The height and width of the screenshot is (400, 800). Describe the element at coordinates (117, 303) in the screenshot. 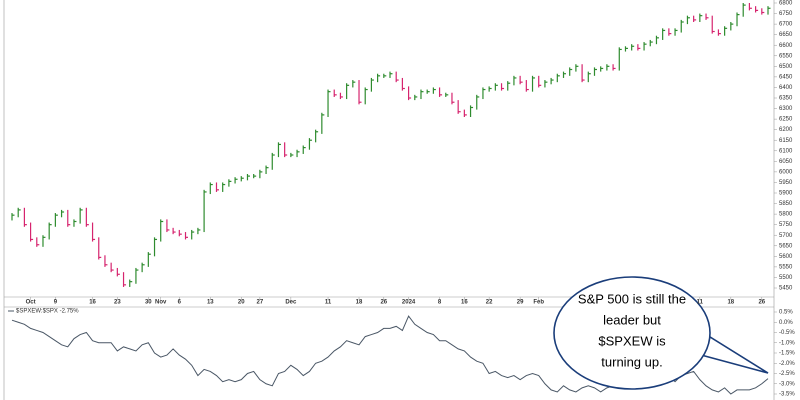

I see `x-tick-label: 23` at that location.